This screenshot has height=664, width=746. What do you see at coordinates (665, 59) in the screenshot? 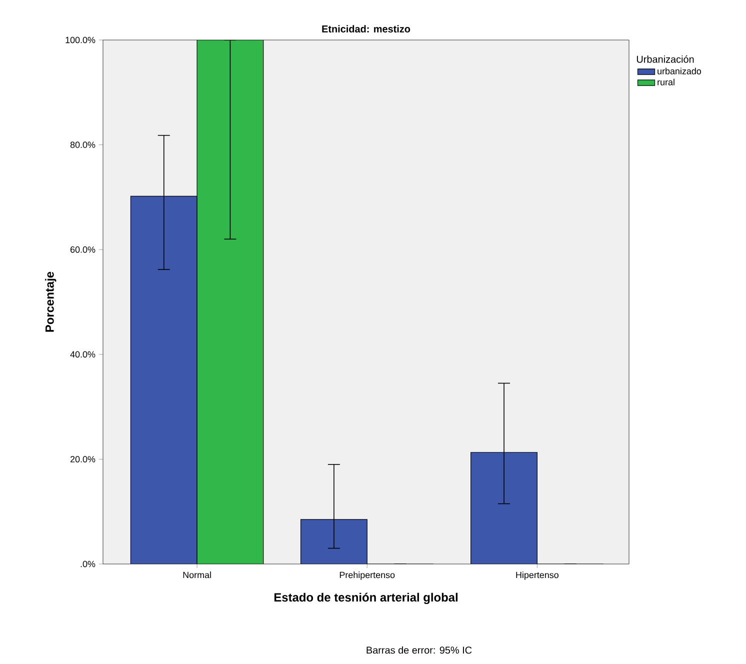
I see `legend-title: Urbanización` at bounding box center [665, 59].